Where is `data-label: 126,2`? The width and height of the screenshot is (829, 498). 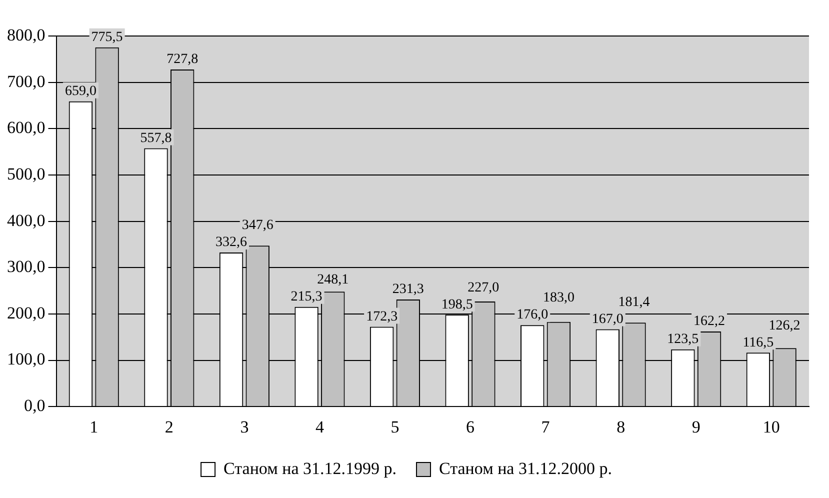 data-label: 126,2 is located at coordinates (784, 326).